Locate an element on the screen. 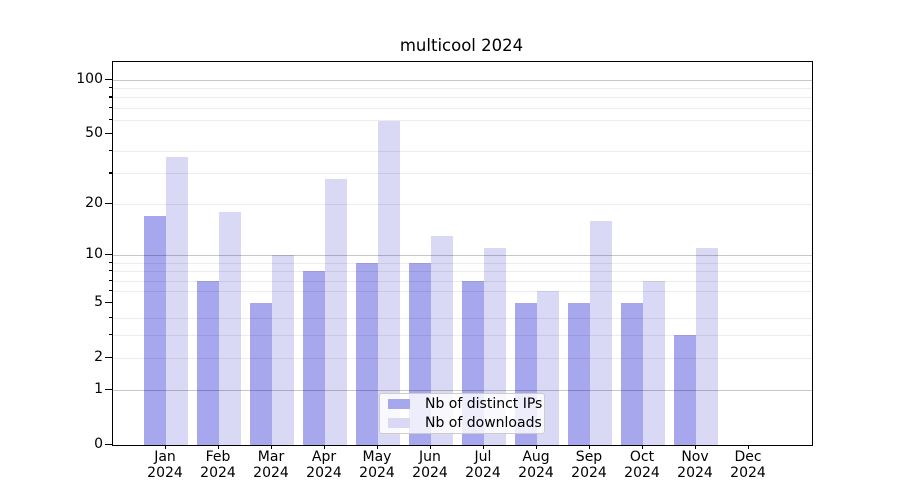  bar-apr-downloads is located at coordinates (336, 311).